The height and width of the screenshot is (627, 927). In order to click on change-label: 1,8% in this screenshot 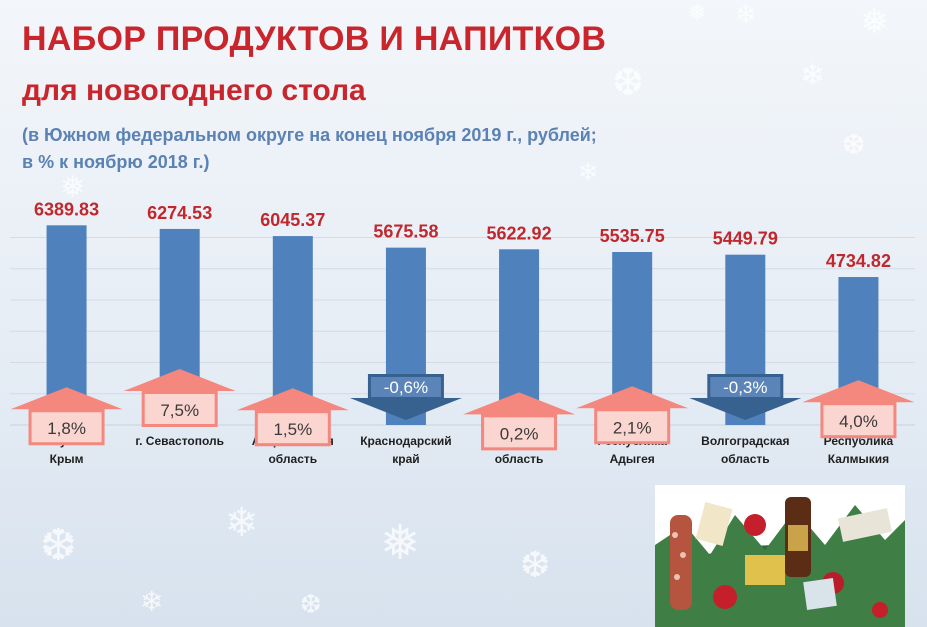, I will do `click(66, 428)`.